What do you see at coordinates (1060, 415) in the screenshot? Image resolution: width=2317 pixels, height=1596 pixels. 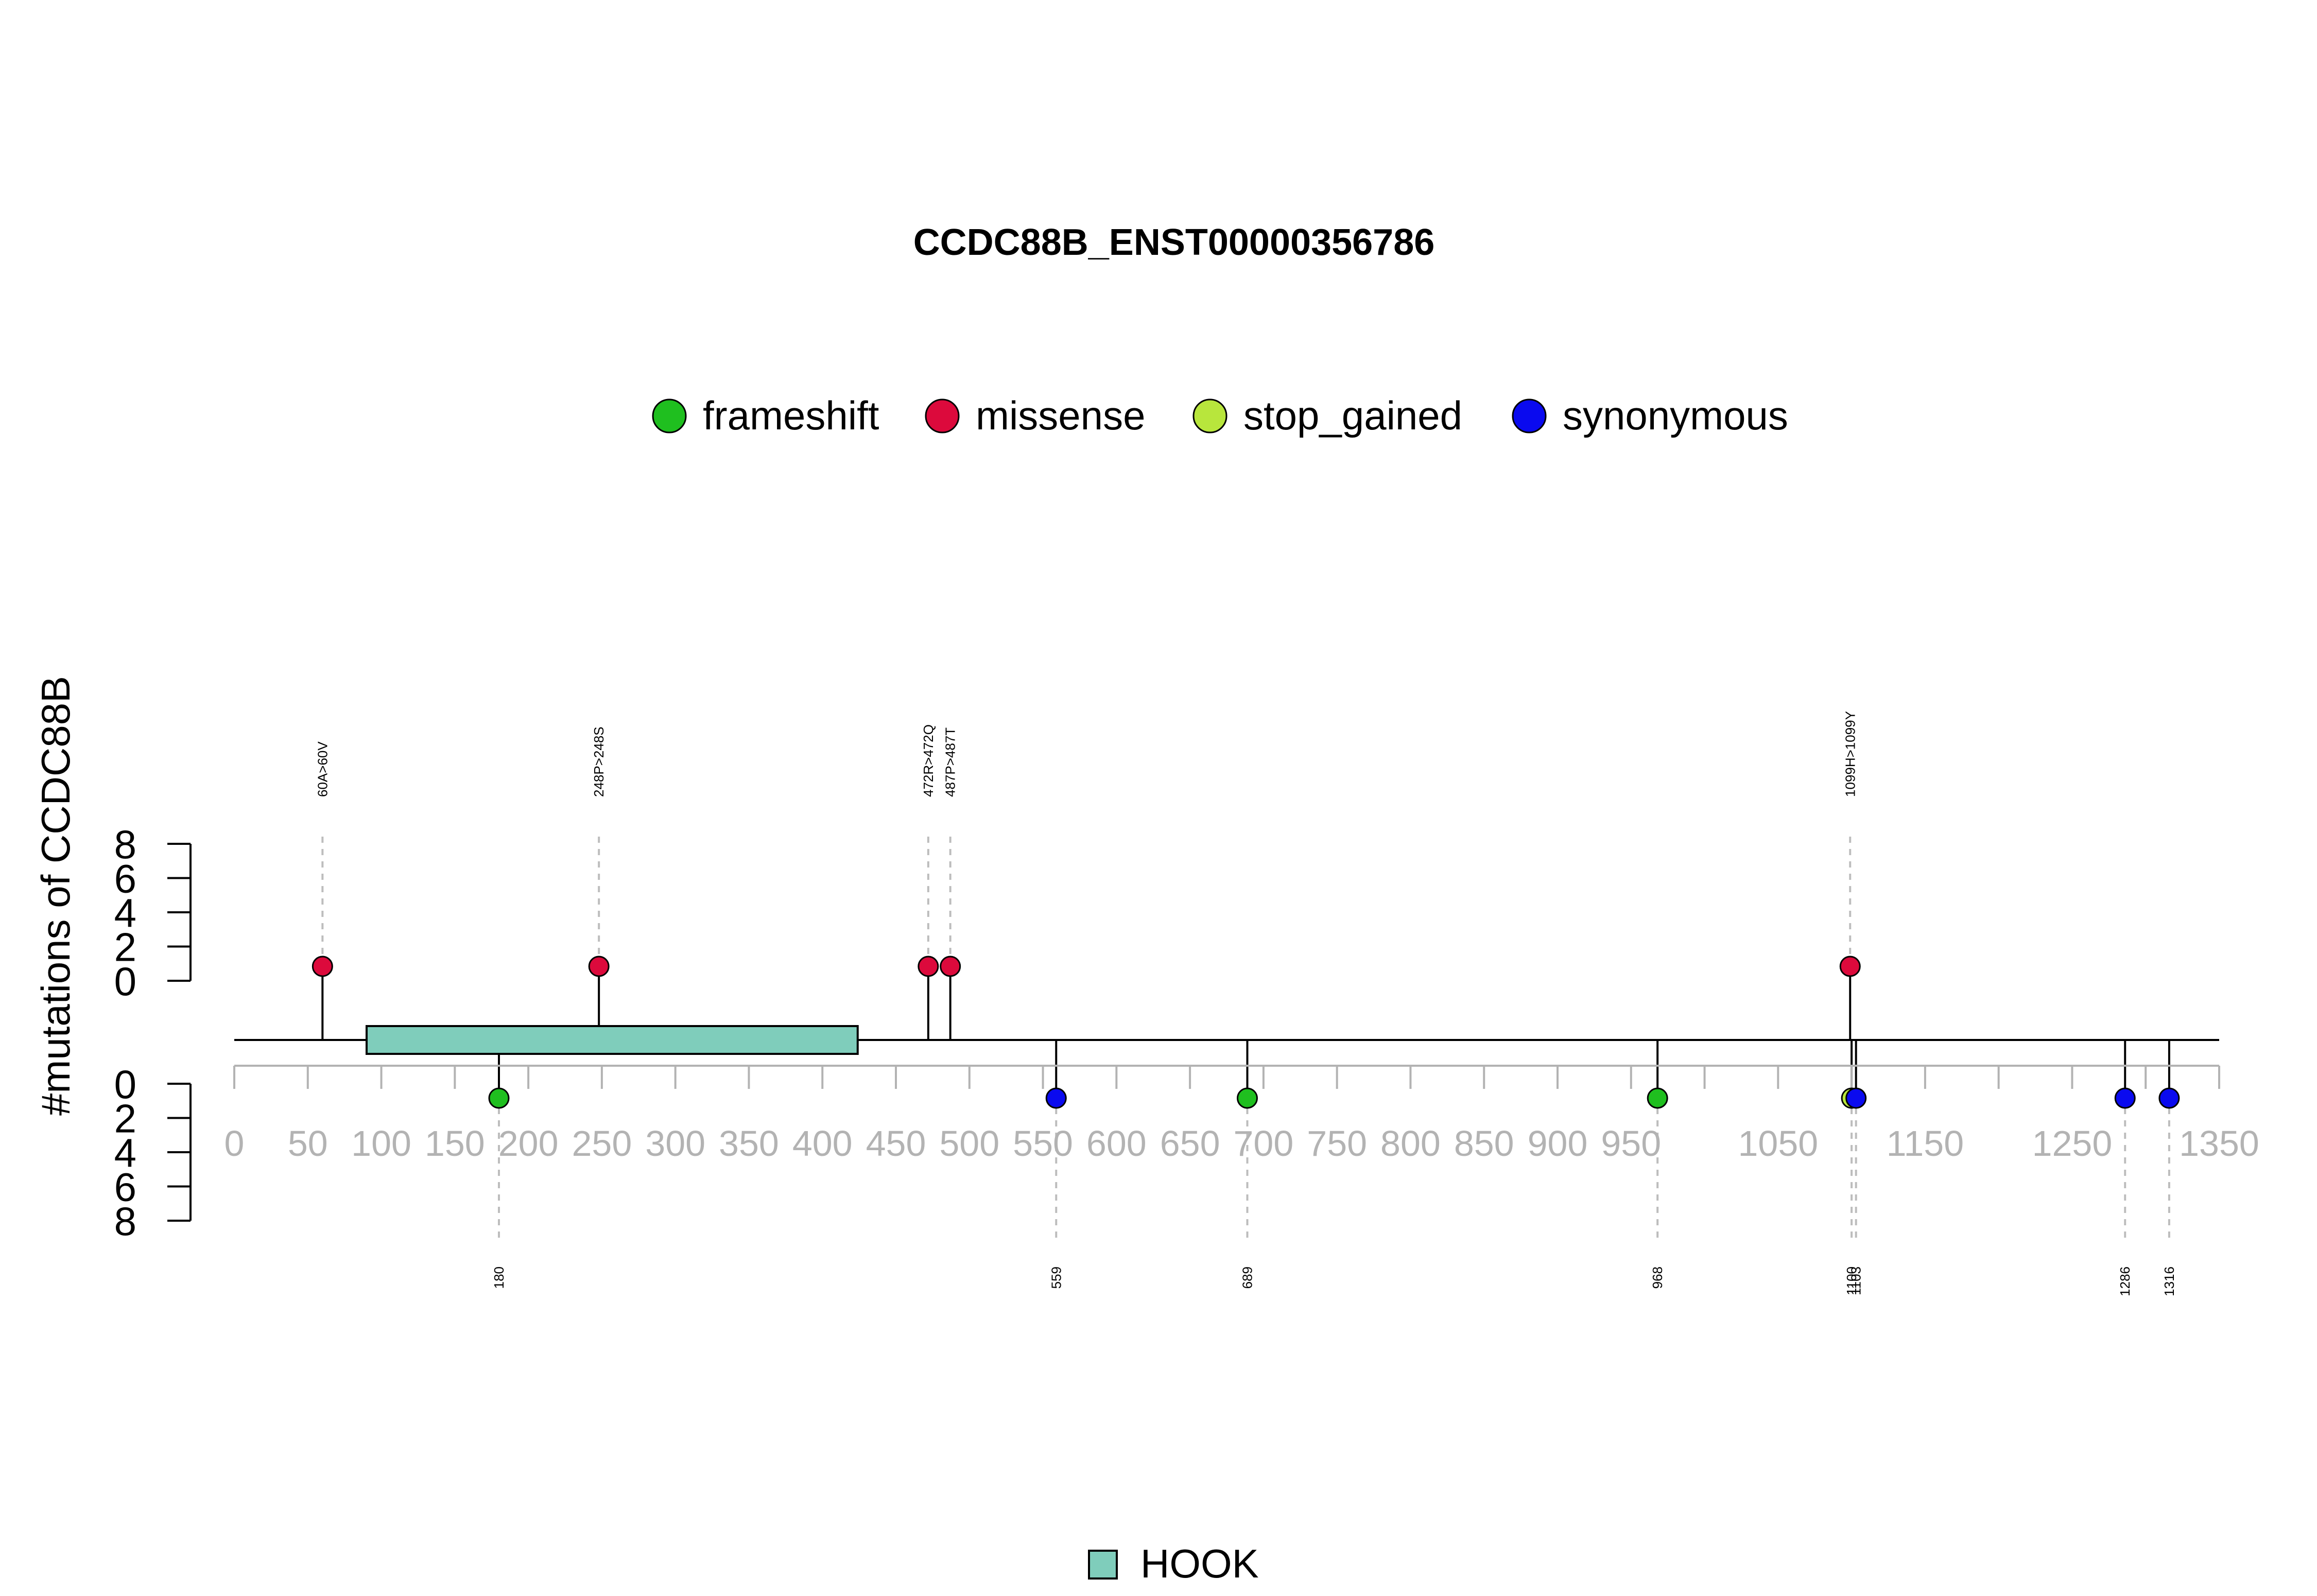 I see `legend-label-missense: missense` at bounding box center [1060, 415].